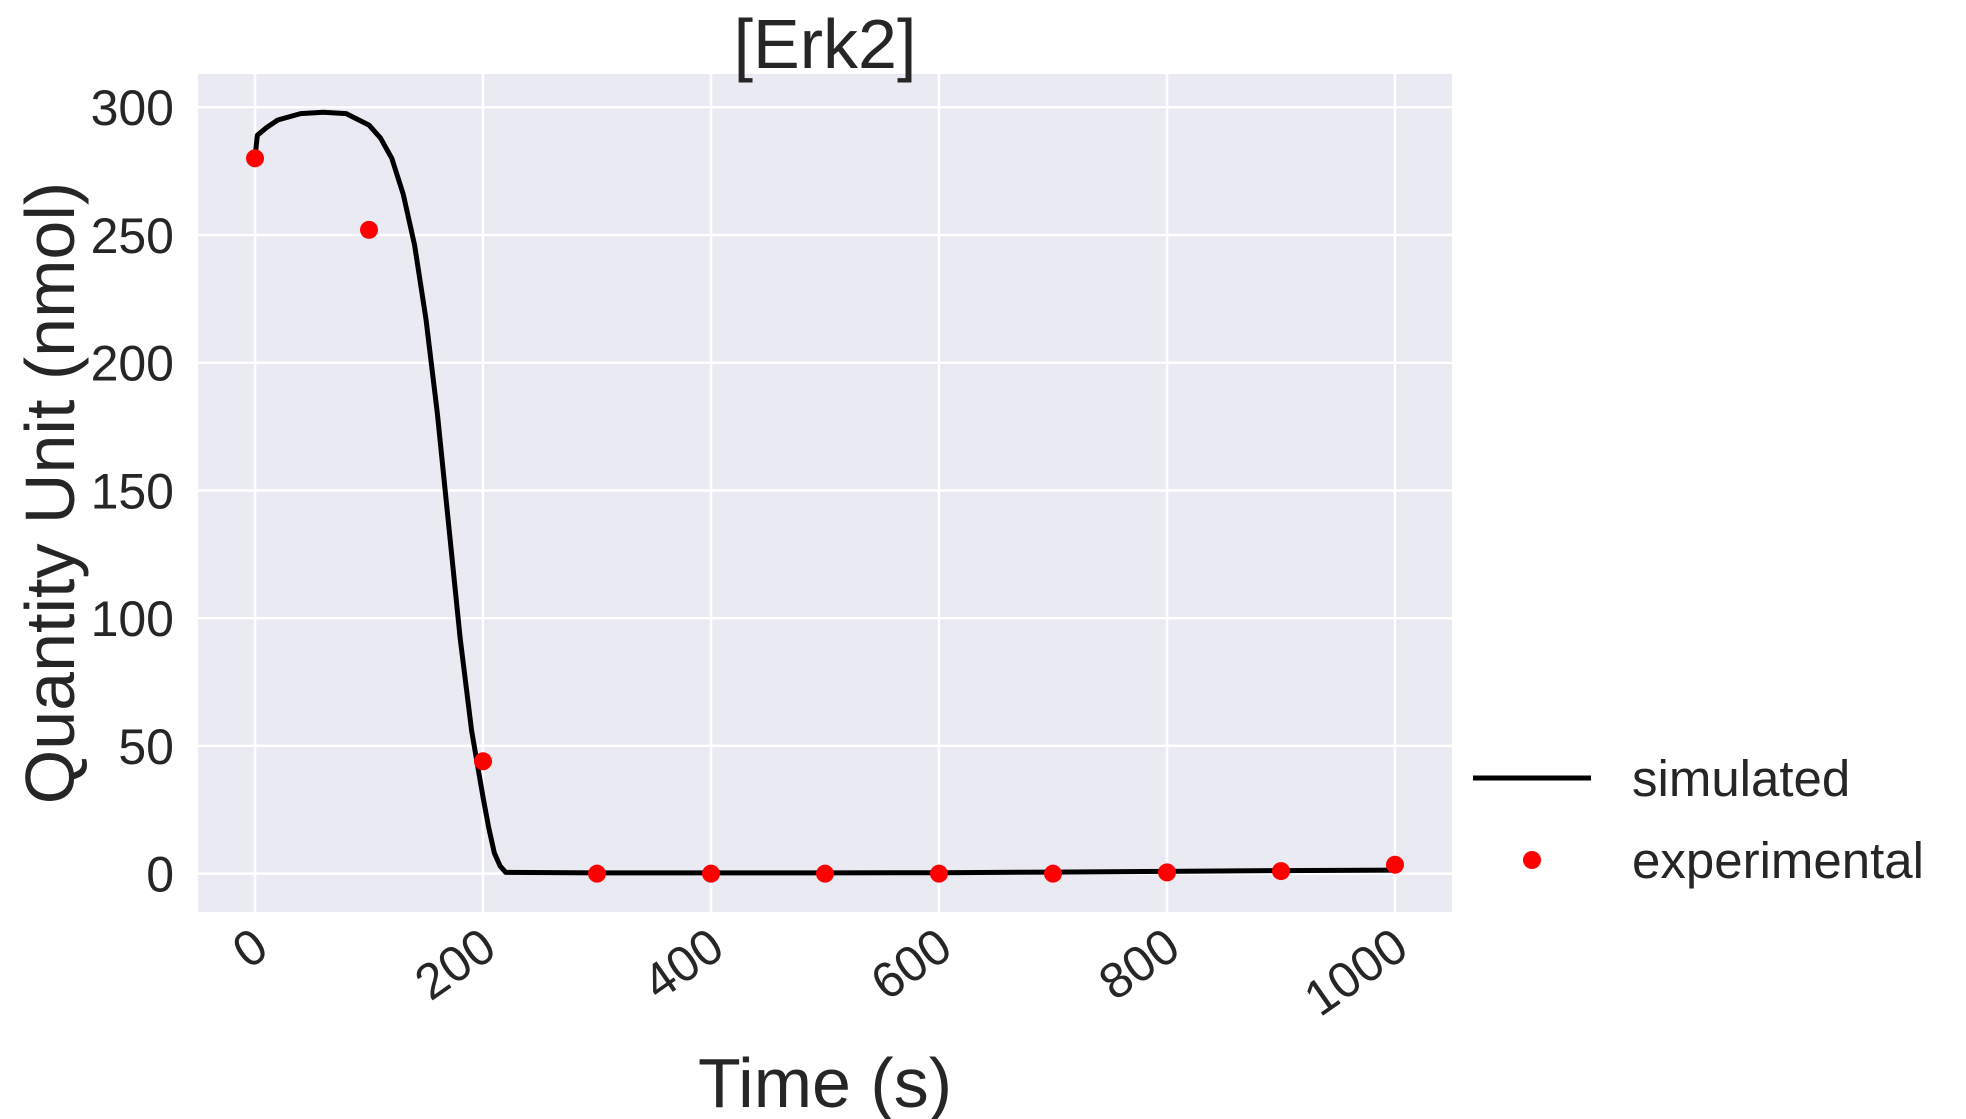 Image resolution: width=1966 pixels, height=1119 pixels. Describe the element at coordinates (825, 44) in the screenshot. I see `chart-title: [Erk2]` at that location.